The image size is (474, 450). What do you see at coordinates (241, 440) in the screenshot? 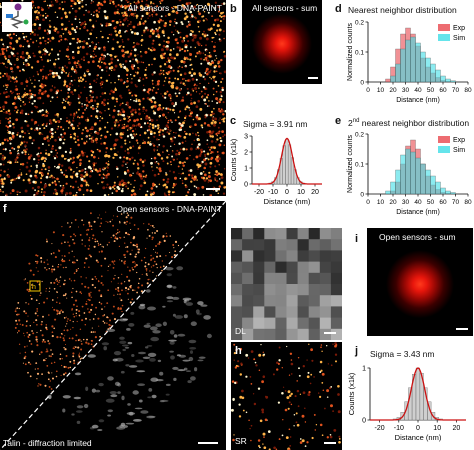
I see `panel-h-label: SR` at bounding box center [241, 440].